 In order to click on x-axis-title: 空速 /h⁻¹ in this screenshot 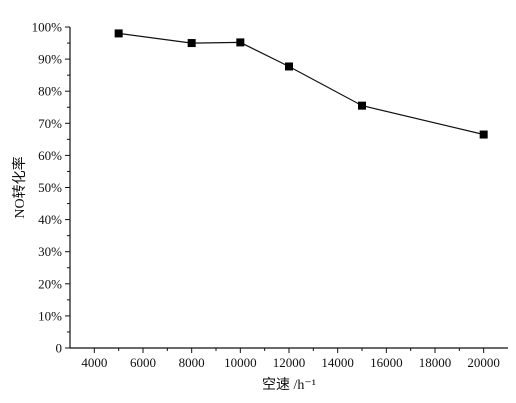, I will do `click(289, 385)`.